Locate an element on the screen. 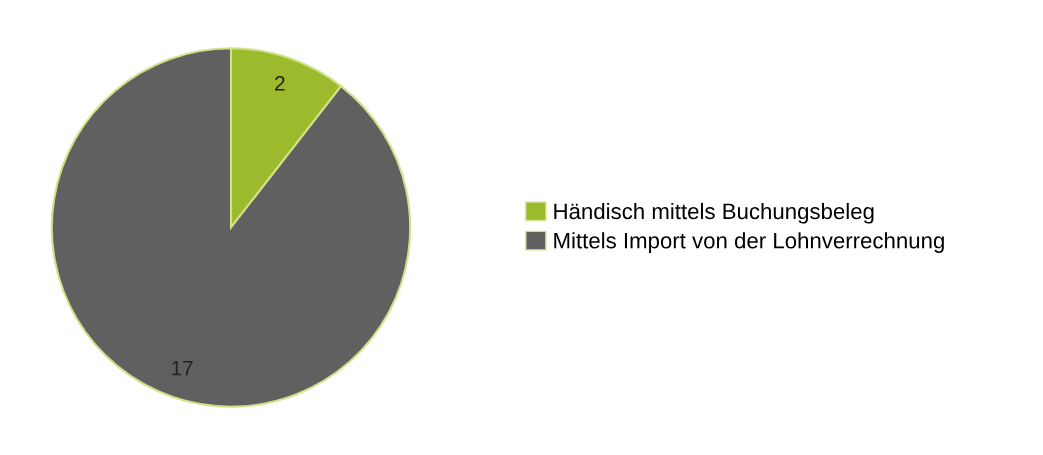 This screenshot has width=1043, height=455. legend-label: Mittels Import von der Lohnverrechnung is located at coordinates (749, 242).